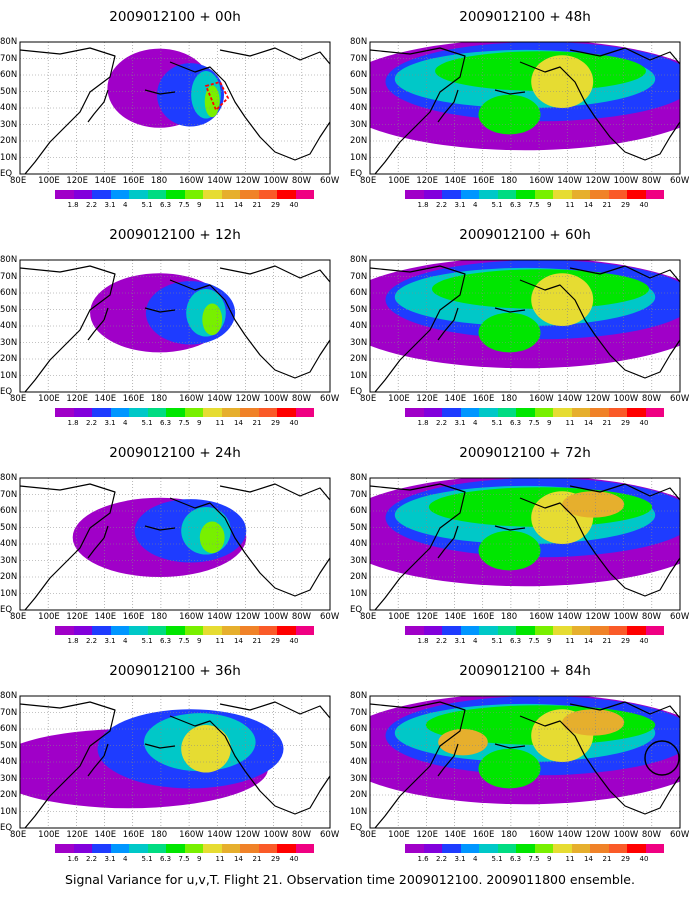  Describe the element at coordinates (359, 309) in the screenshot. I see `latitude-label: 50N` at that location.